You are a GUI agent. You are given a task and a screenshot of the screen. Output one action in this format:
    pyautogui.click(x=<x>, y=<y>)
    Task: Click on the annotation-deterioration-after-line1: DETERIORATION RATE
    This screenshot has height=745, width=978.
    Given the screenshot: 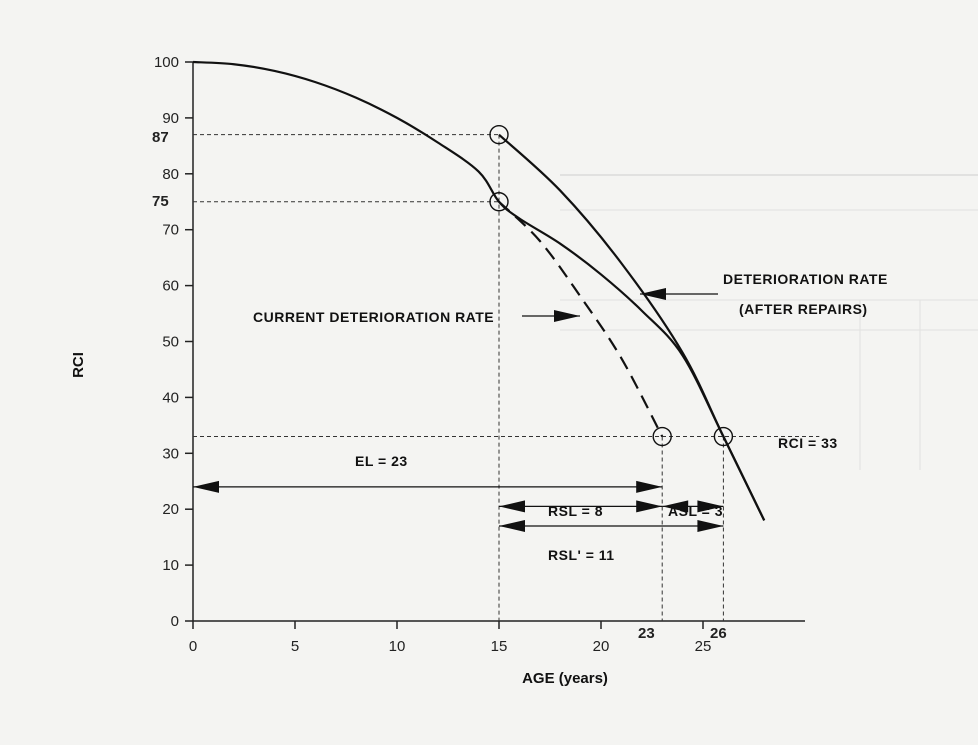 What is the action you would take?
    pyautogui.click(x=805, y=279)
    